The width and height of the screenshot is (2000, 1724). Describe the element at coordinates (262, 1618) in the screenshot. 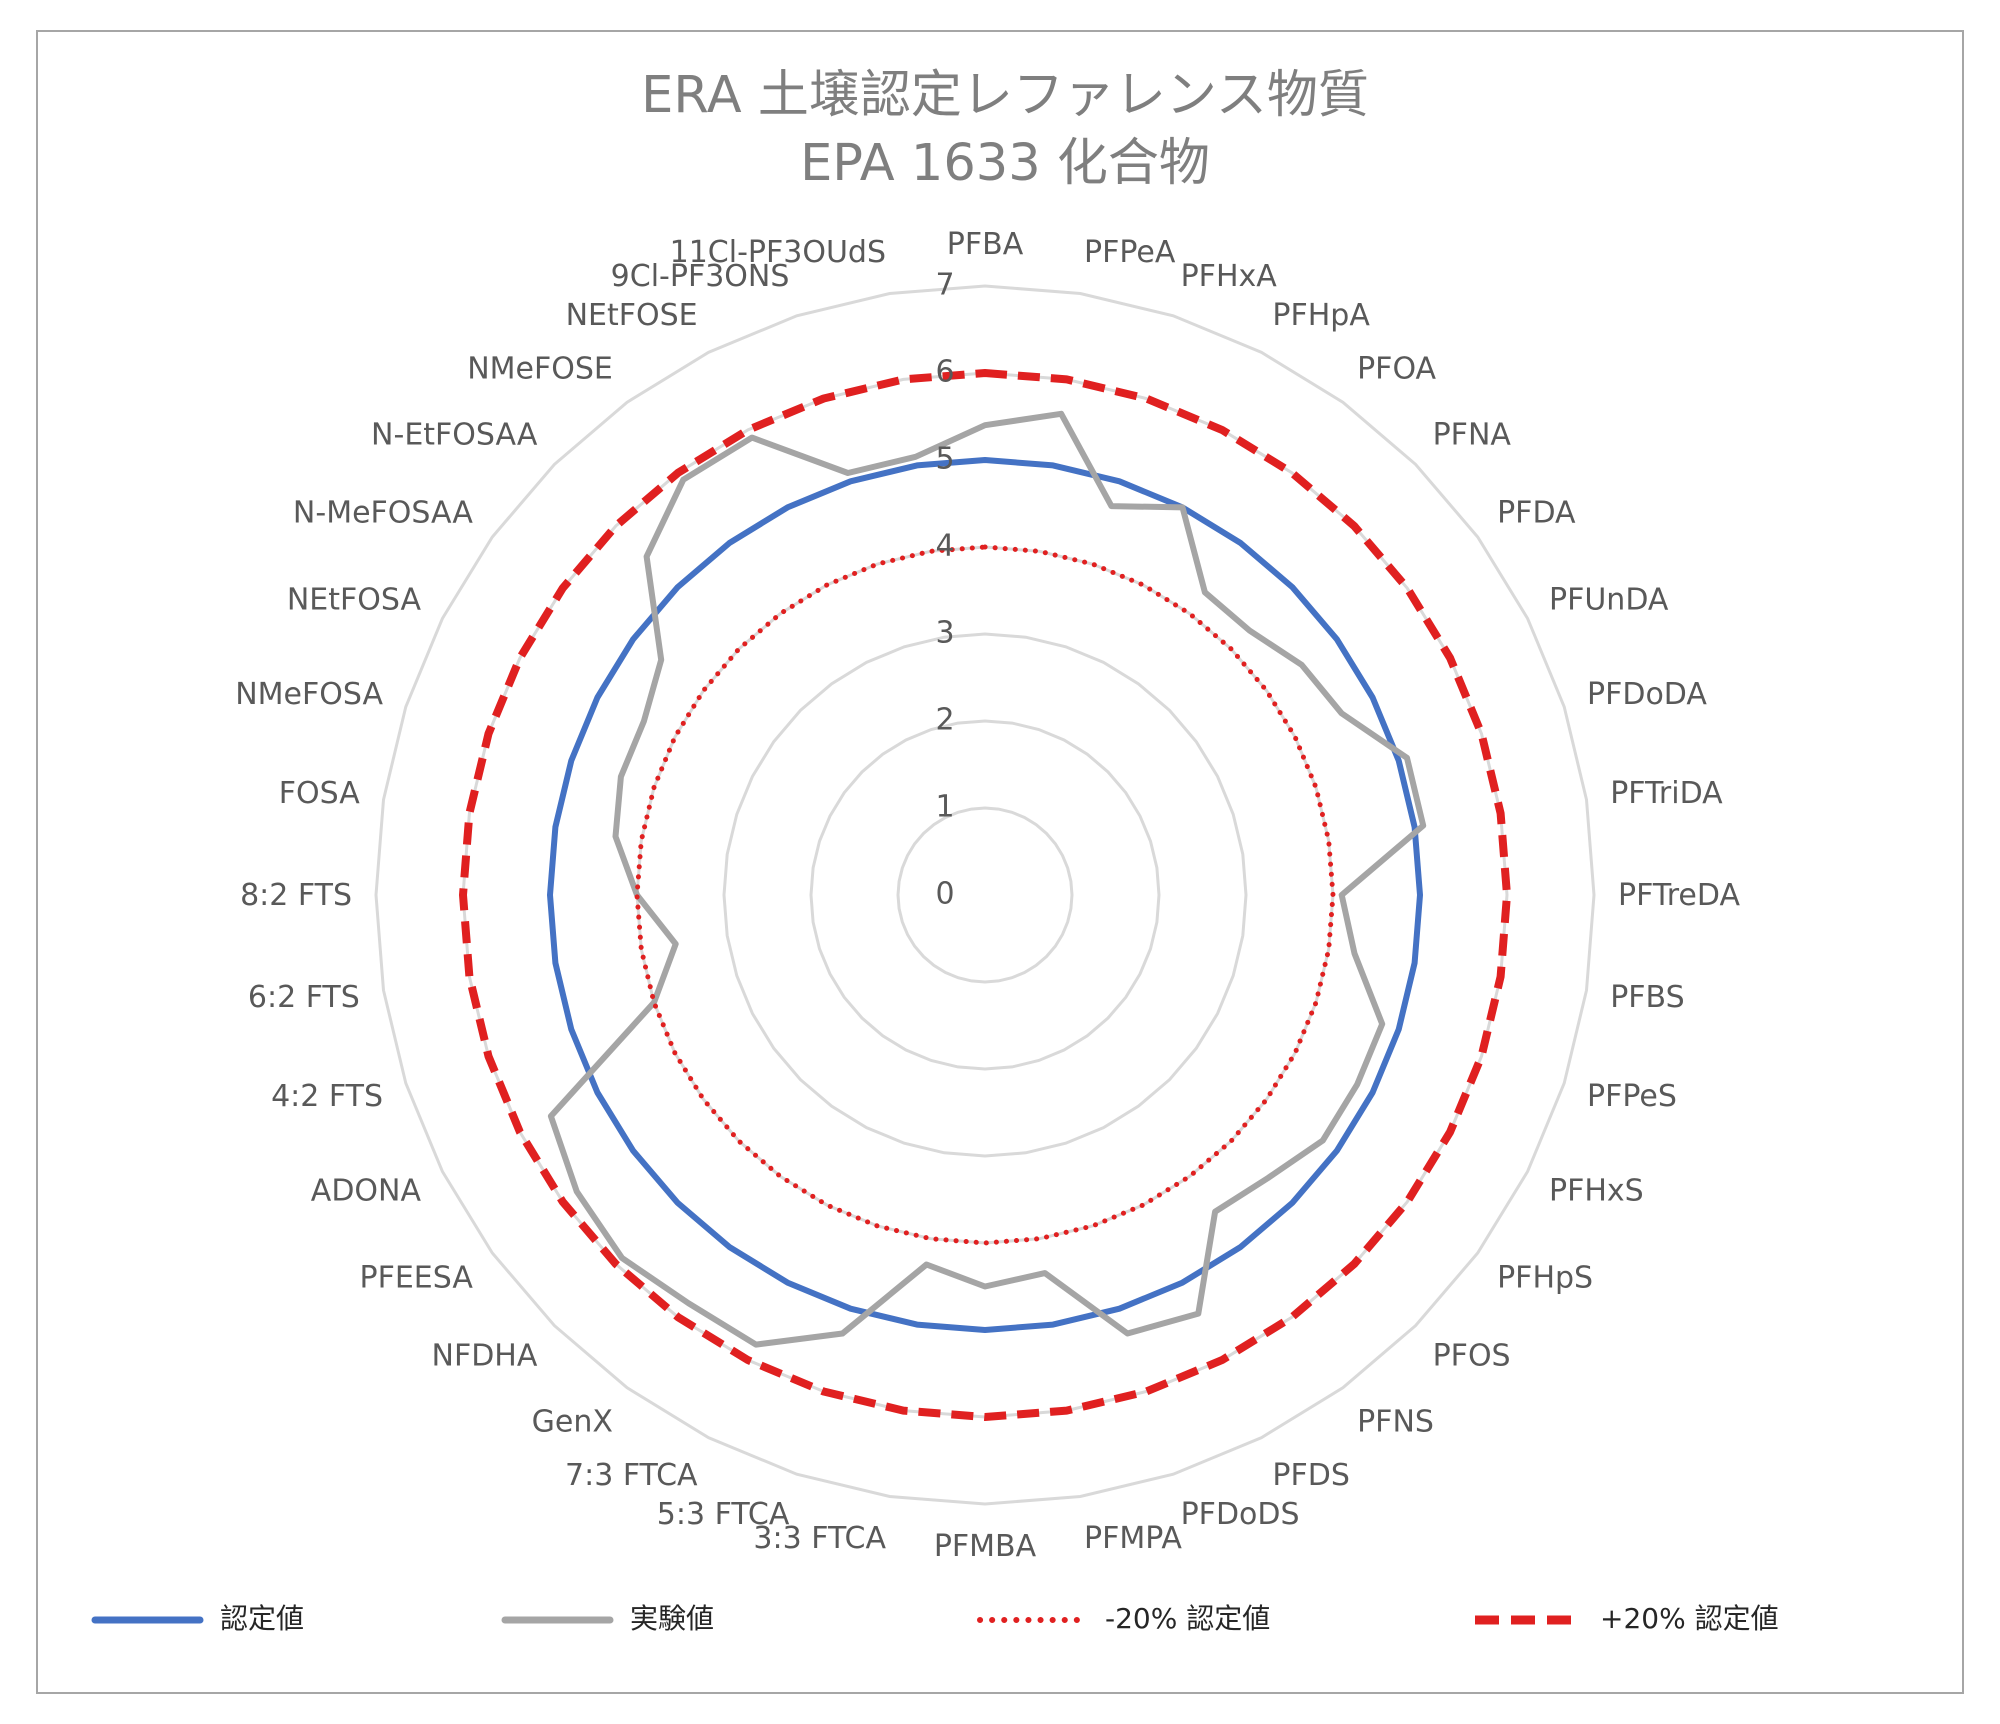

I see `legend-label-0: 認定値` at that location.